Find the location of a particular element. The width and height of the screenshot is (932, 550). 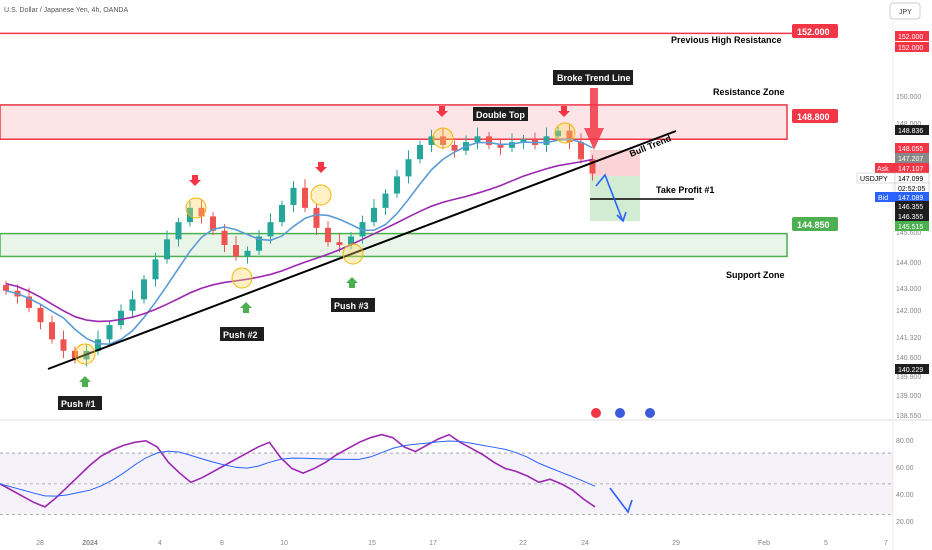

push1-label: Push #1 is located at coordinates (78, 404).